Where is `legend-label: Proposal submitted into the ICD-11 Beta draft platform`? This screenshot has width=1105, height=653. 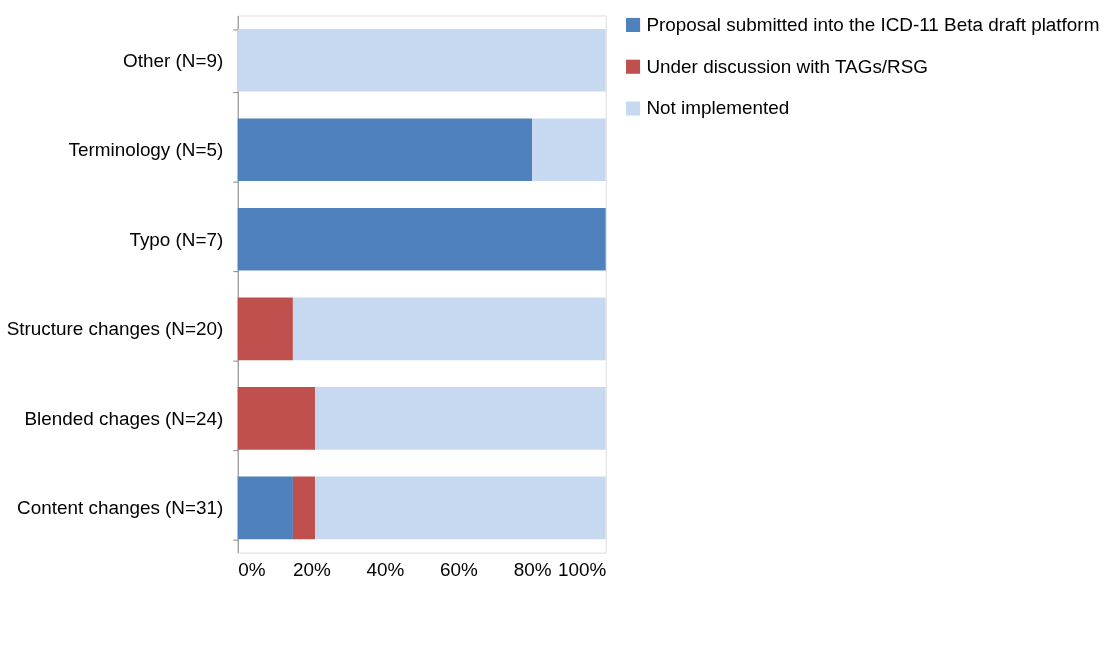
legend-label: Proposal submitted into the ICD-11 Beta draft platform is located at coordinates (873, 24).